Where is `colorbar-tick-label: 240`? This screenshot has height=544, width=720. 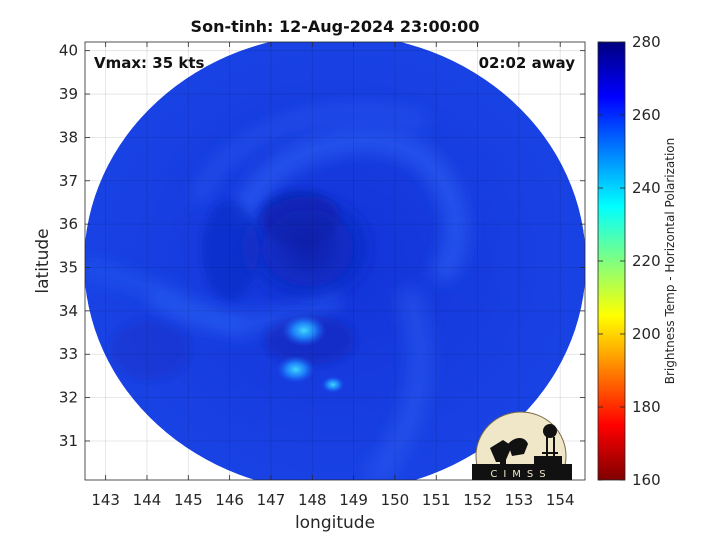
colorbar-tick-label: 240 is located at coordinates (646, 188).